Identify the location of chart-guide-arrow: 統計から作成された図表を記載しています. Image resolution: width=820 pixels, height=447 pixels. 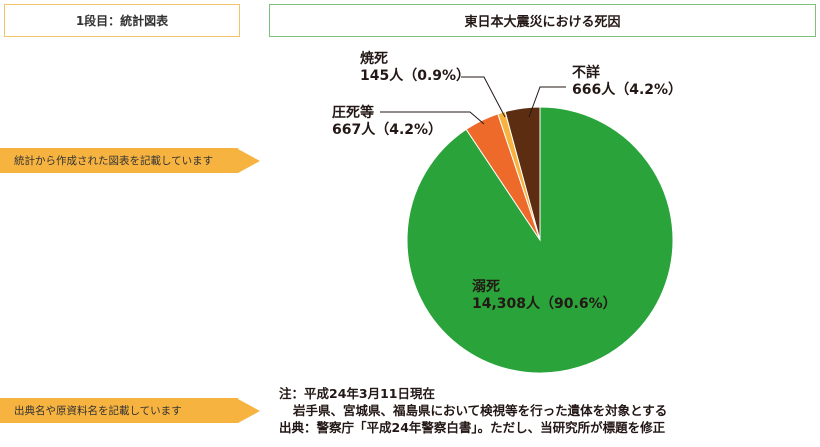
(130, 160).